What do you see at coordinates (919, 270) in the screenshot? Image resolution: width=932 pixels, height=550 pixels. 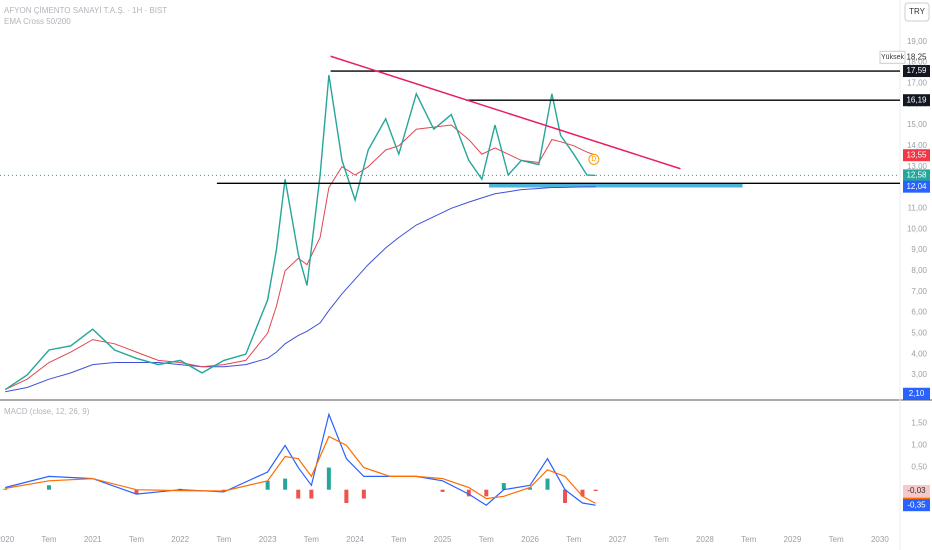 I see `y-tick-label: 8,00` at bounding box center [919, 270].